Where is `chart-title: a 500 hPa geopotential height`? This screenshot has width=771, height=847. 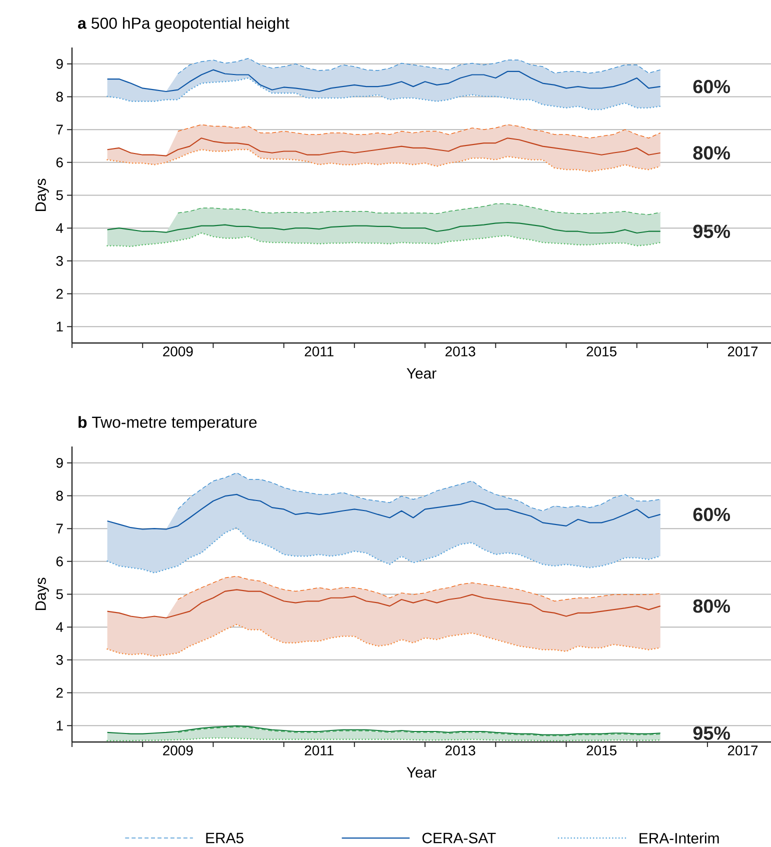 chart-title: a 500 hPa geopotential height is located at coordinates (184, 24).